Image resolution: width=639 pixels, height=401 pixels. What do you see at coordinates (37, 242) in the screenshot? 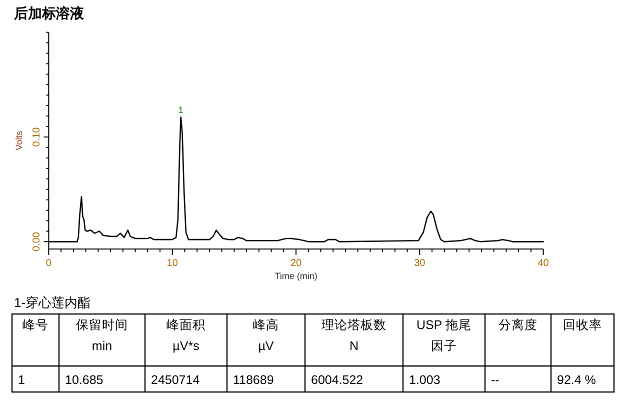
I see `y-tick-label: 0.00` at bounding box center [37, 242].